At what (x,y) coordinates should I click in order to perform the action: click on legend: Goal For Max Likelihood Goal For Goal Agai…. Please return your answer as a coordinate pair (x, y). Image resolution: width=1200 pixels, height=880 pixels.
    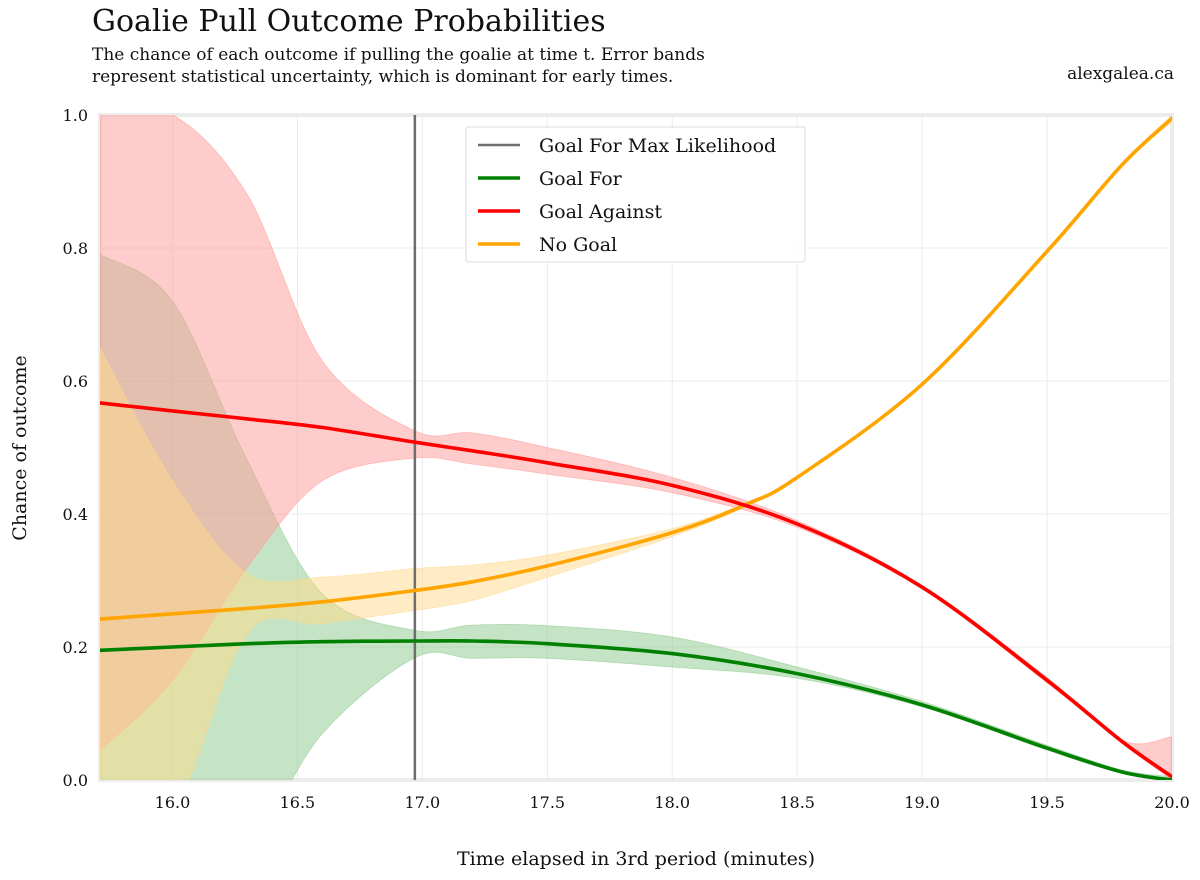
    Looking at the image, I should click on (635, 194).